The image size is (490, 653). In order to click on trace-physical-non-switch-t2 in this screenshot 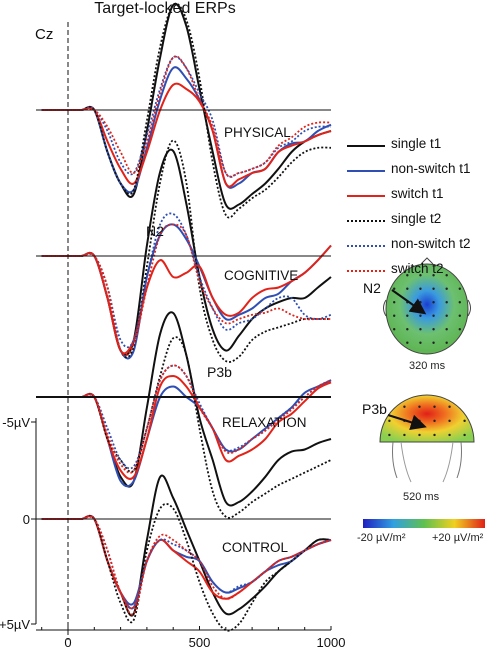, I will do `click(186, 116)`.